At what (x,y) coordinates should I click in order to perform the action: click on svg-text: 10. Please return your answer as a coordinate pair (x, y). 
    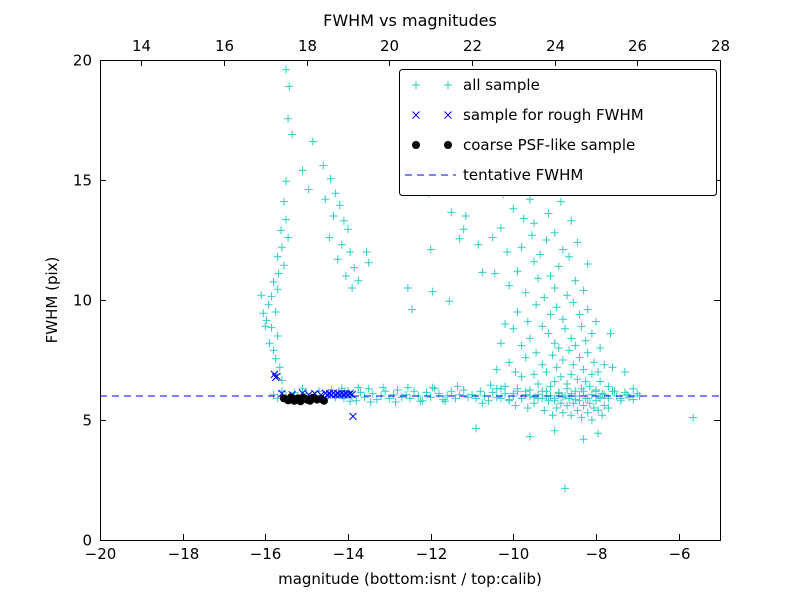
    Looking at the image, I should click on (82, 301).